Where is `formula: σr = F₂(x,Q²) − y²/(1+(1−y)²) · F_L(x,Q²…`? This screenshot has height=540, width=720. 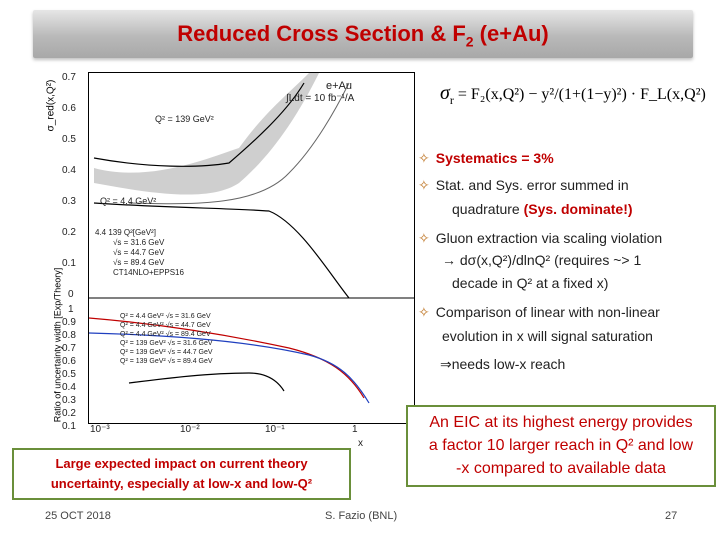
formula: σr = F₂(x,Q²) − y²/(1+(1−y)²) · F_L(x,Q²… is located at coordinates (573, 94).